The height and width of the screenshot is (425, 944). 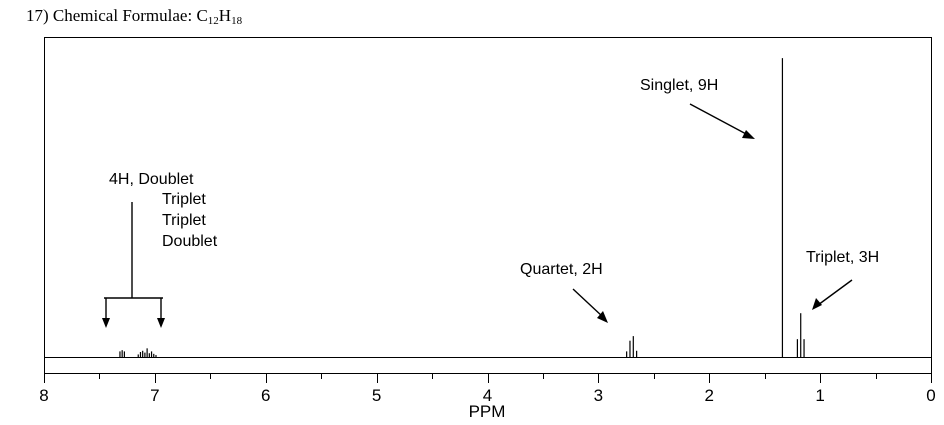 I want to click on annotation-aromatic-line-2: Triplet, so click(x=184, y=199).